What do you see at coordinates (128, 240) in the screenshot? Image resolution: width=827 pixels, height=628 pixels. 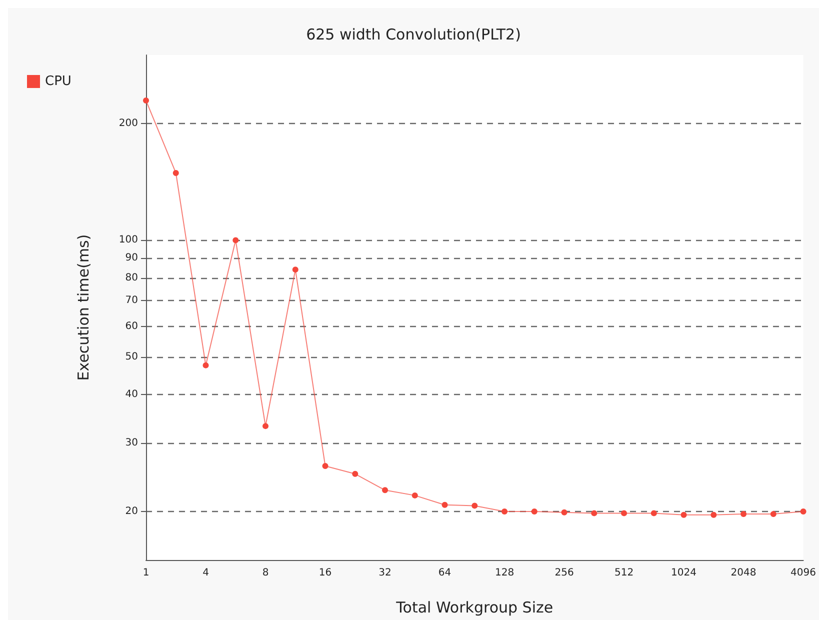 I see `y-tick-label: 100` at bounding box center [128, 240].